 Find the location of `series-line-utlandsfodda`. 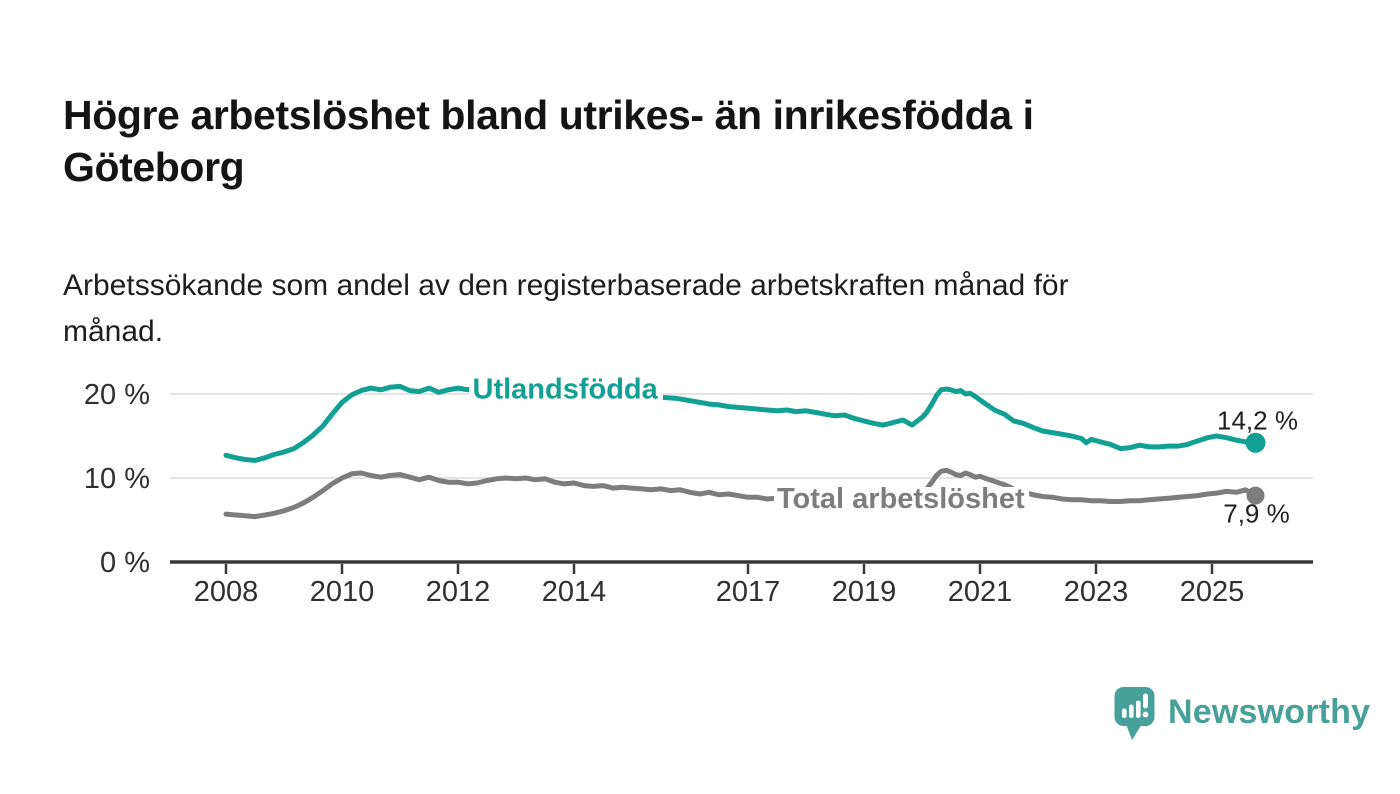

series-line-utlandsfodda is located at coordinates (740, 423).